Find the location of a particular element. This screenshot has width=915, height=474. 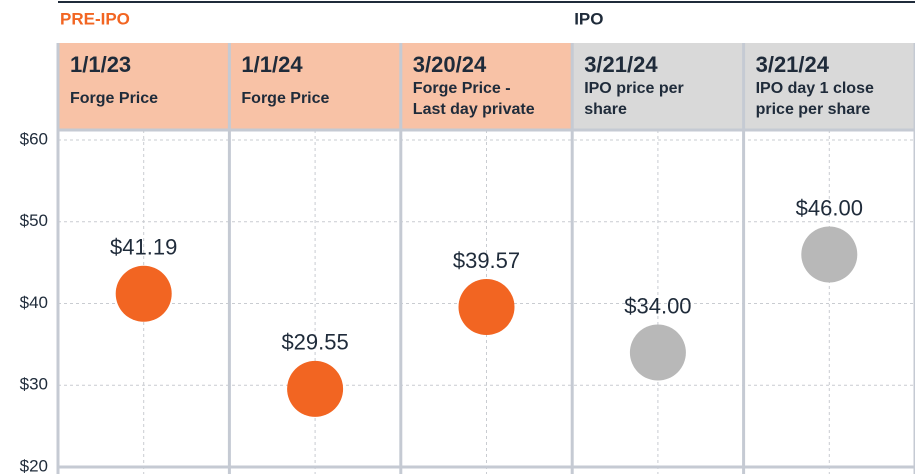

column-subtitle: price per share is located at coordinates (813, 109).